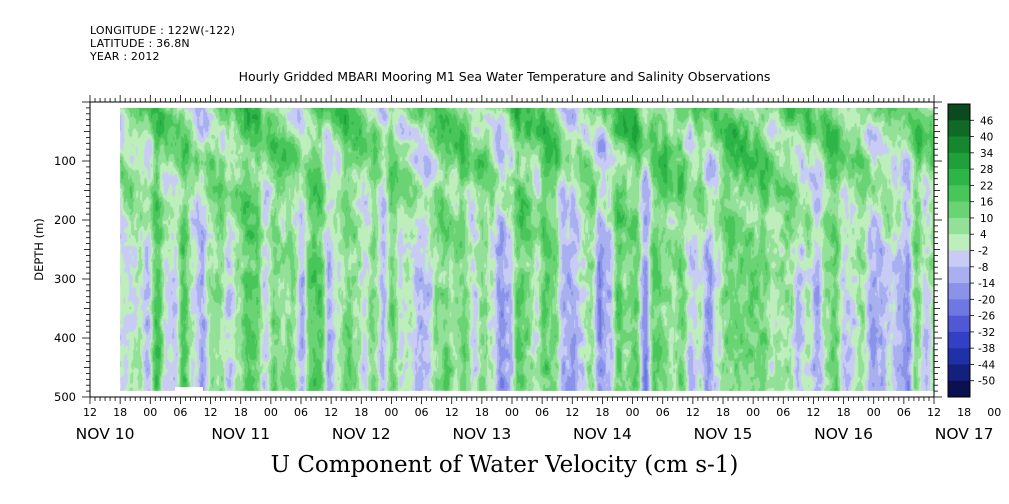  I want to click on x-day-label: NOV 16, so click(843, 434).